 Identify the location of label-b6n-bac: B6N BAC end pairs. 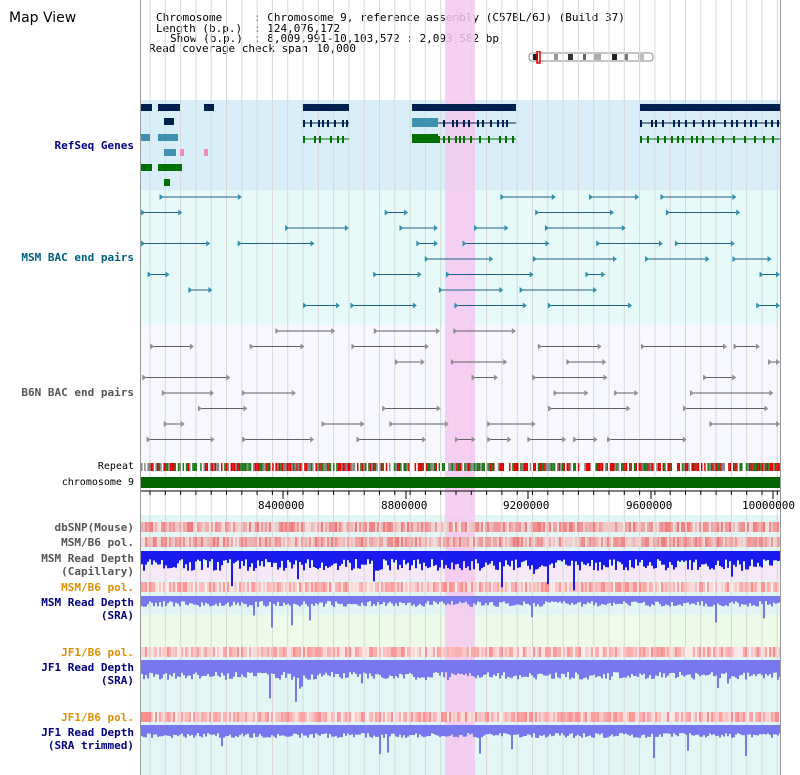
(77, 392).